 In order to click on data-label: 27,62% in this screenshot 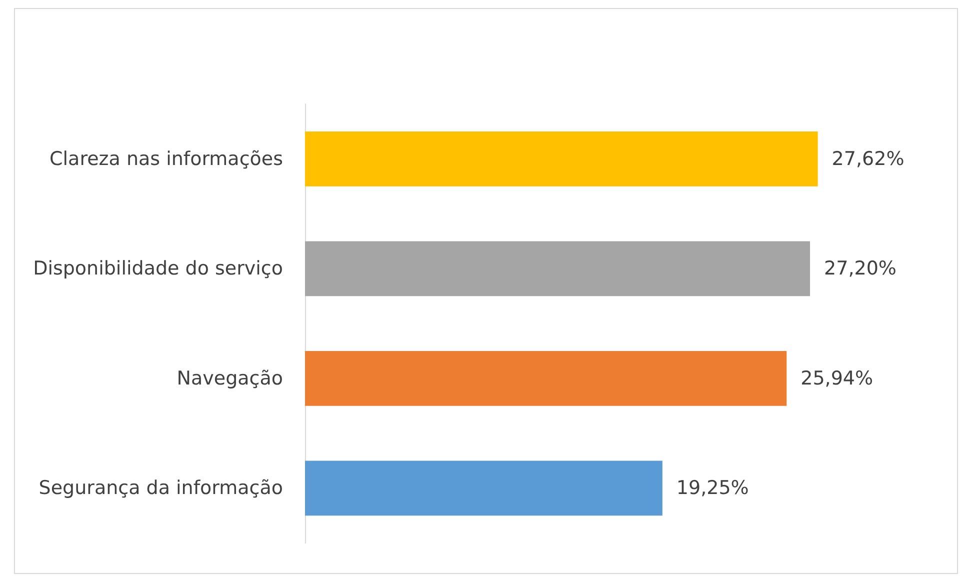, I will do `click(868, 159)`.